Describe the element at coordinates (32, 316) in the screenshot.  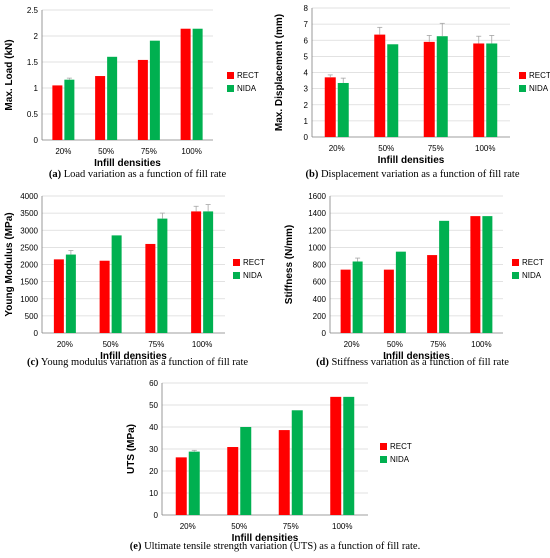
I see `y-tick-label: 500` at that location.